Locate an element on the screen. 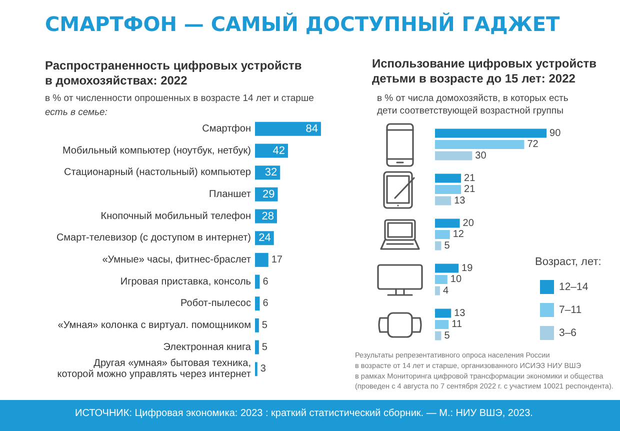 This screenshot has height=431, width=620. data-label: 11 is located at coordinates (457, 324).